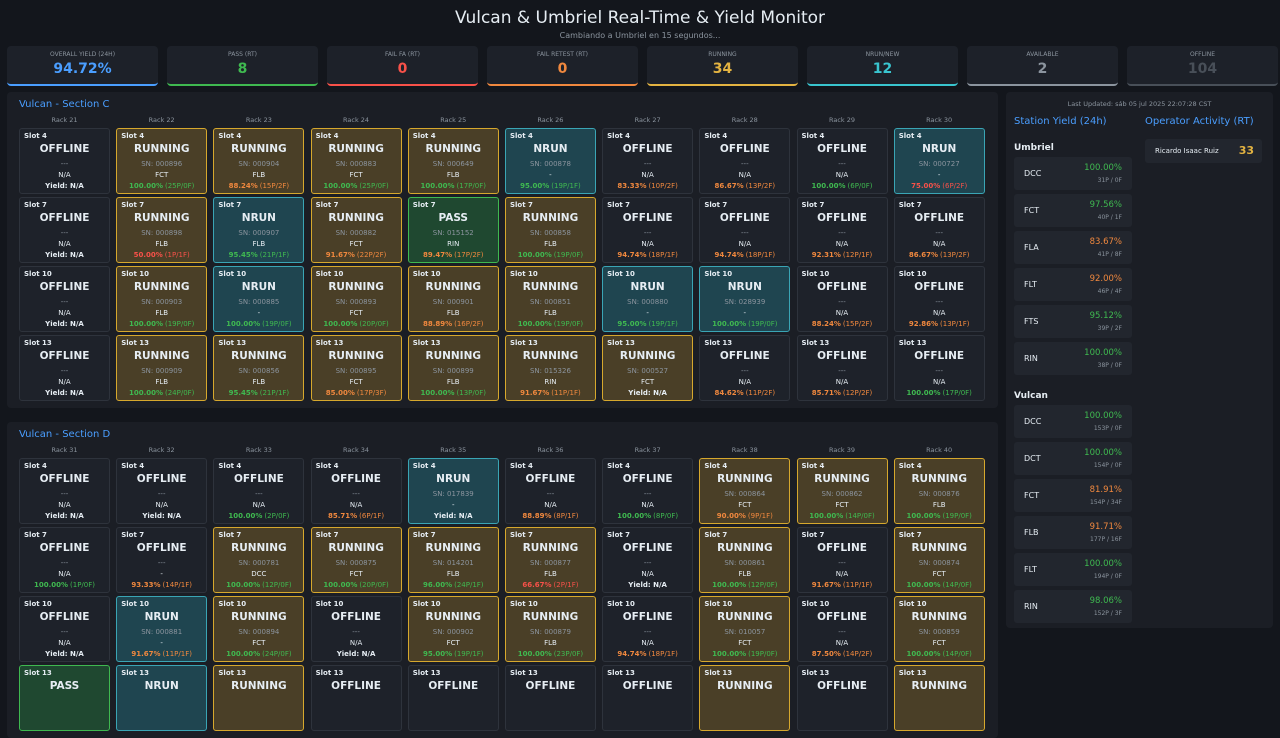 Image resolution: width=1280 pixels, height=738 pixels. What do you see at coordinates (562, 69) in the screenshot?
I see `kpi-value: 0` at bounding box center [562, 69].